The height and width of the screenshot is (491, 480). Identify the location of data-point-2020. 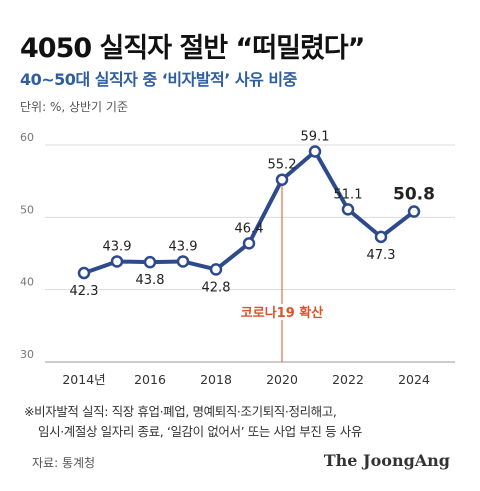
(282, 179).